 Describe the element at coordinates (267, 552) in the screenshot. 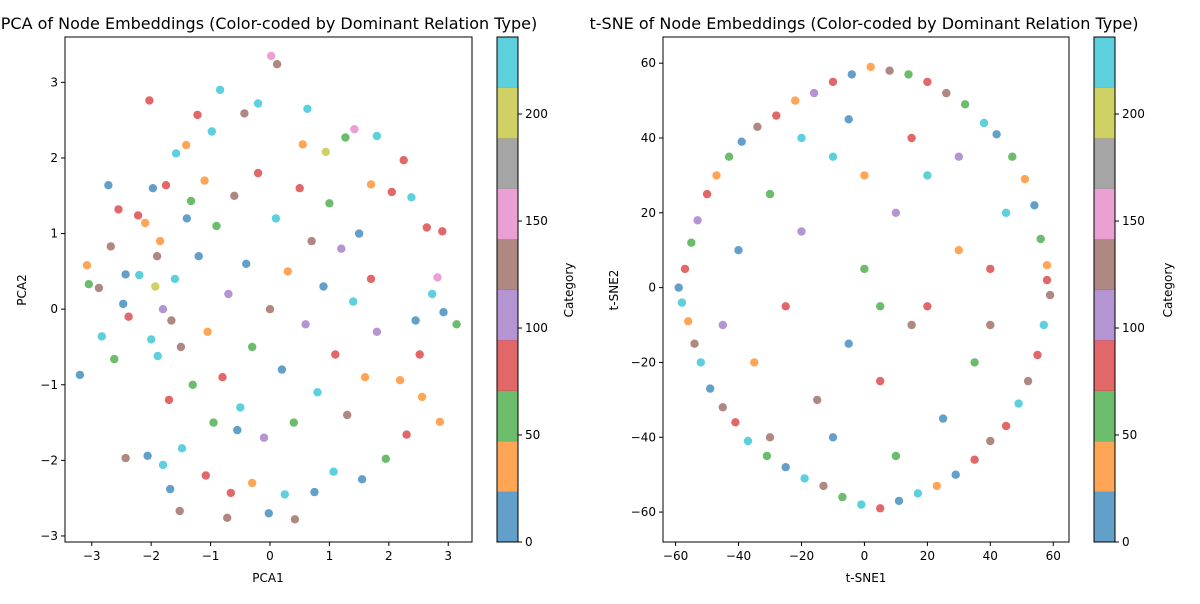

I see `pca-x-ticks: −3 −2 −1 0 1 2 3` at that location.